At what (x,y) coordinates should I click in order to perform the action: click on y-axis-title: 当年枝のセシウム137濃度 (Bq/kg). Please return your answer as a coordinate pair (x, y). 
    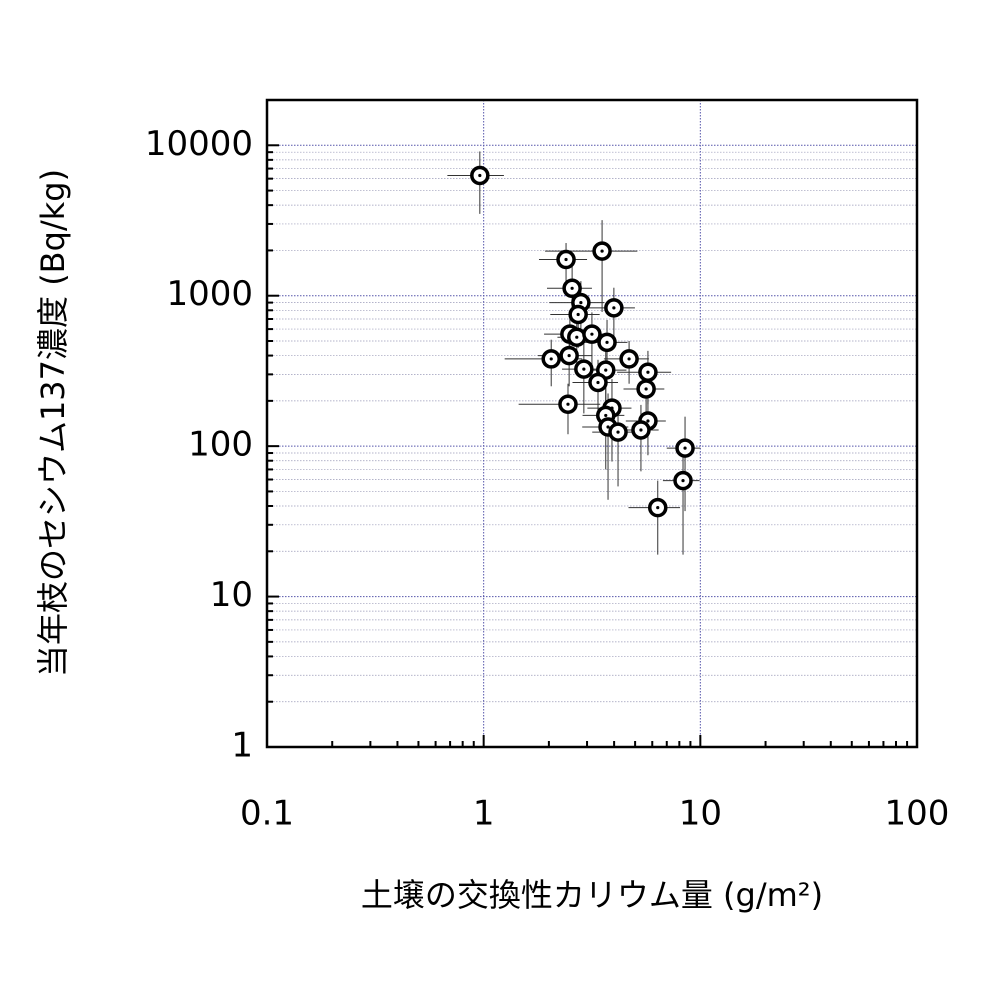
    Looking at the image, I should click on (53, 423).